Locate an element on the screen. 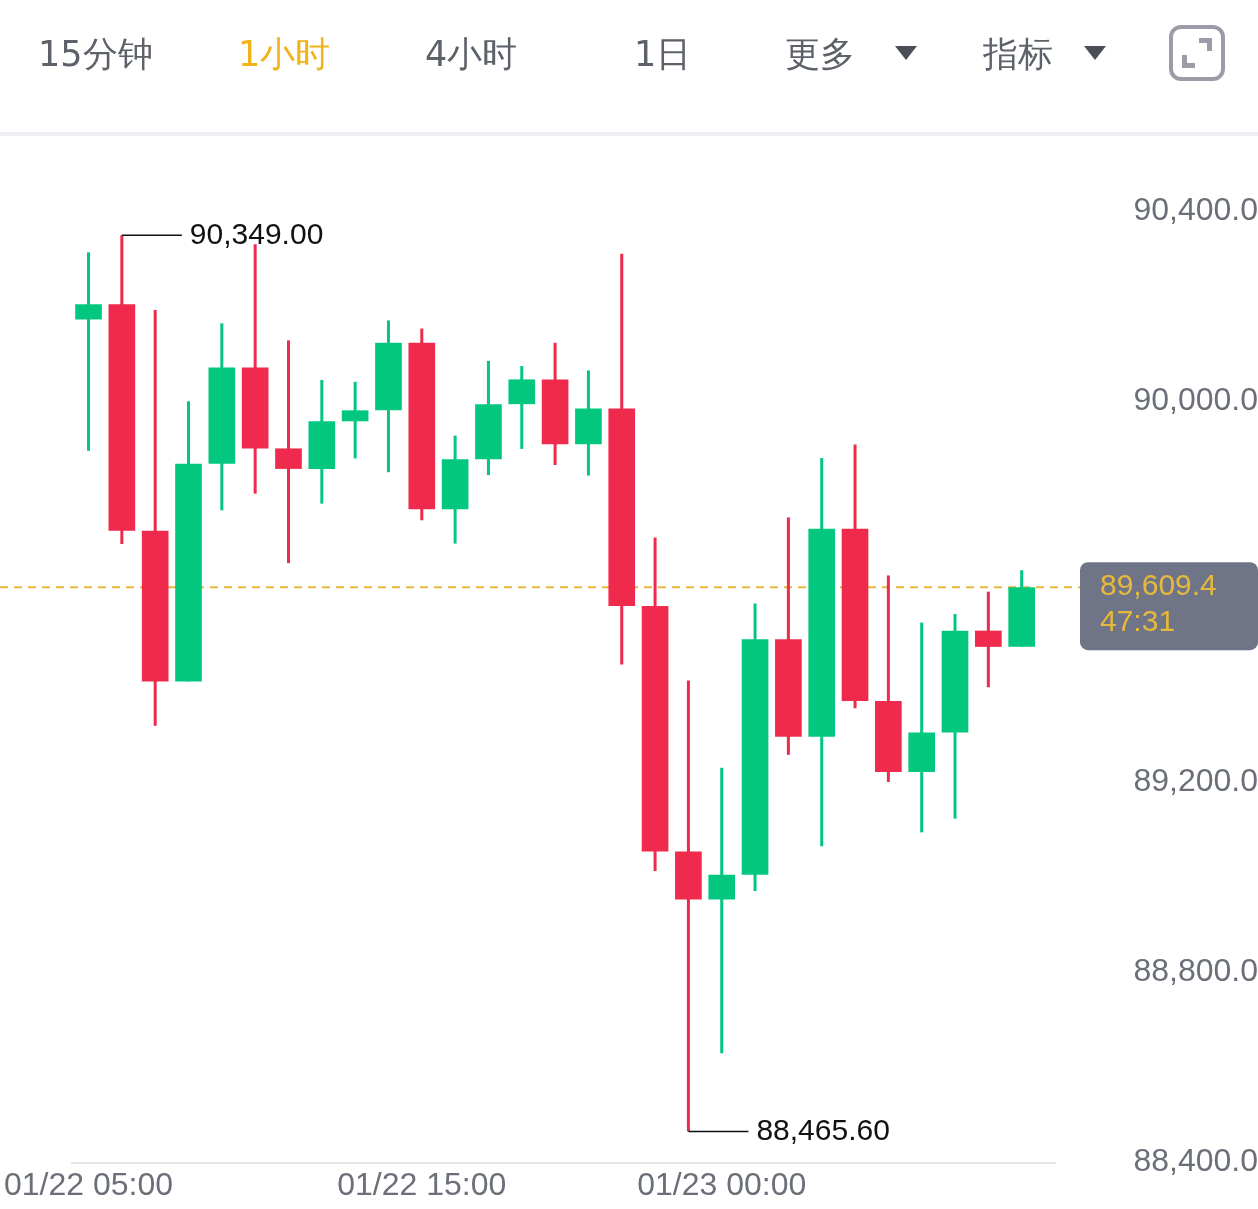 Image resolution: width=1258 pixels, height=1209 pixels. text: 1日 is located at coordinates (663, 54).